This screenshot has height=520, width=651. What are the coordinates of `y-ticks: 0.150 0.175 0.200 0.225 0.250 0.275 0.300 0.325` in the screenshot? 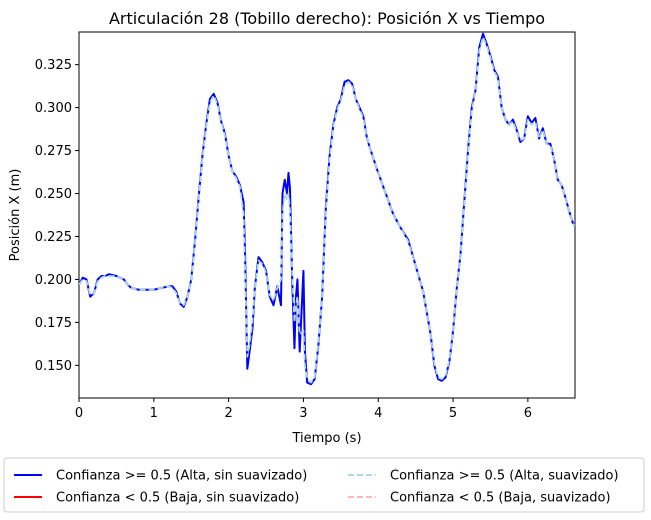 It's located at (57, 216).